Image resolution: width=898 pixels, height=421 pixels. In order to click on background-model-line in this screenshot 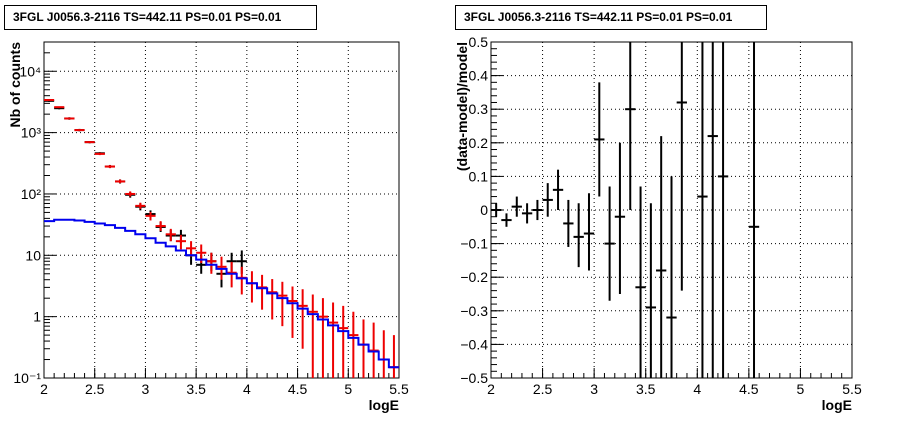, I will do `click(221, 293)`.